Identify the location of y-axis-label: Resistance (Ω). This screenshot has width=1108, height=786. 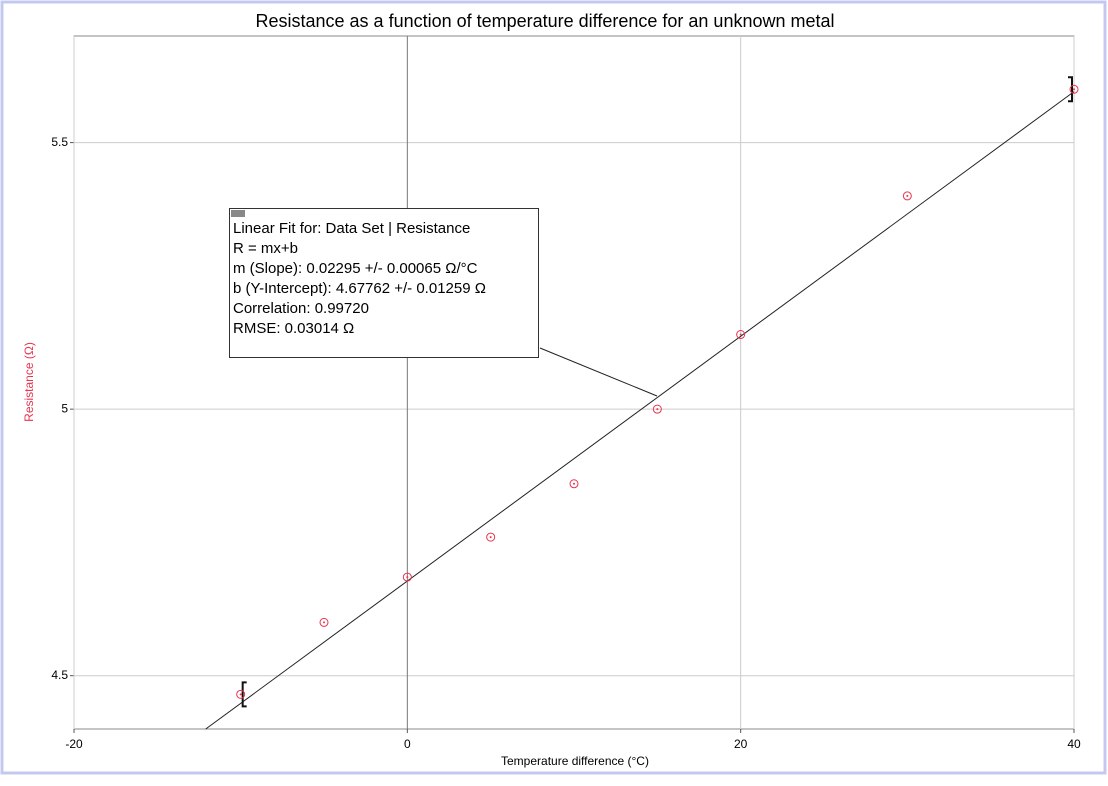
(29, 382).